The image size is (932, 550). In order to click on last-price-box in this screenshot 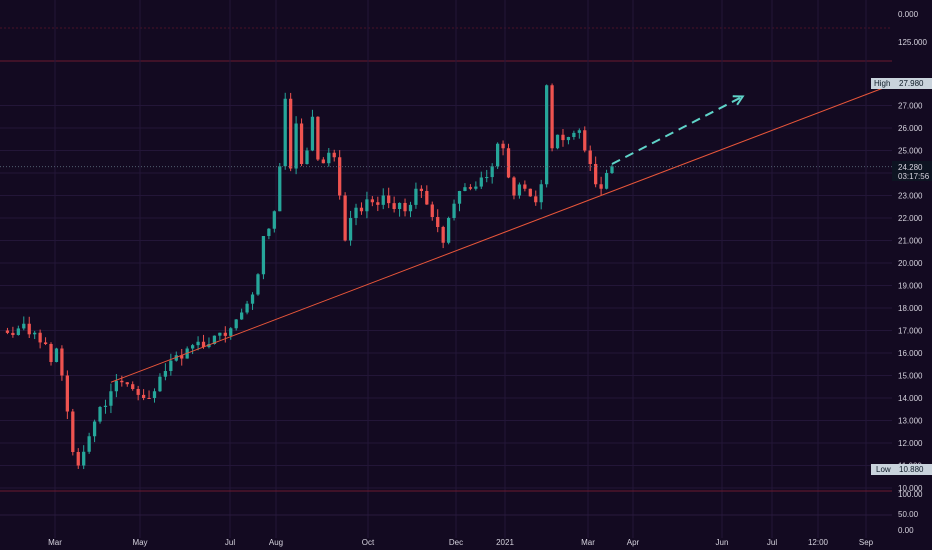, I will do `click(912, 171)`.